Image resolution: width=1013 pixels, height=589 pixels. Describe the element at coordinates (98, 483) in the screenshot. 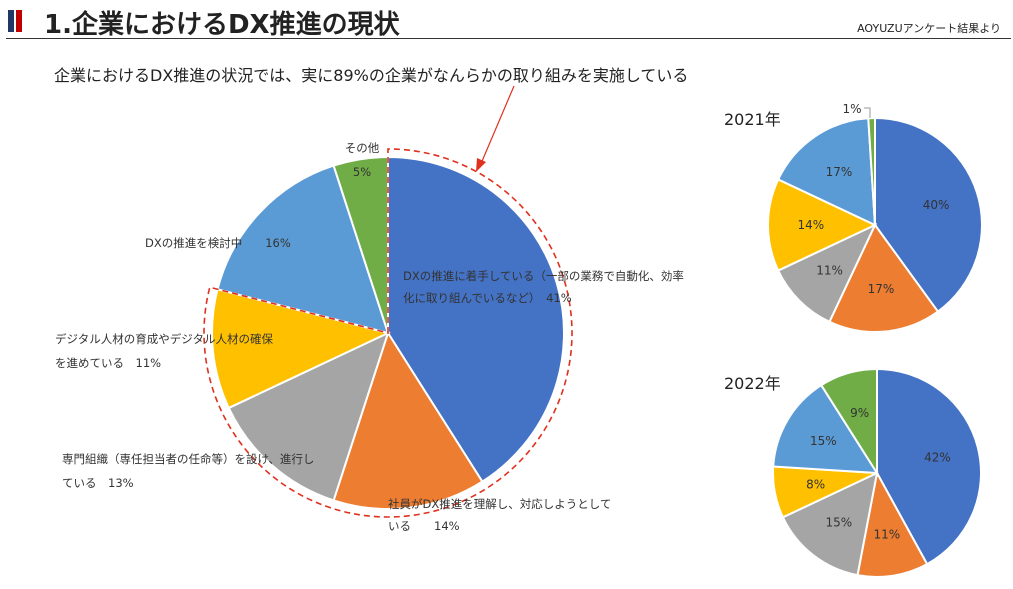

I see `main-pie-data-label: ている 13%` at that location.